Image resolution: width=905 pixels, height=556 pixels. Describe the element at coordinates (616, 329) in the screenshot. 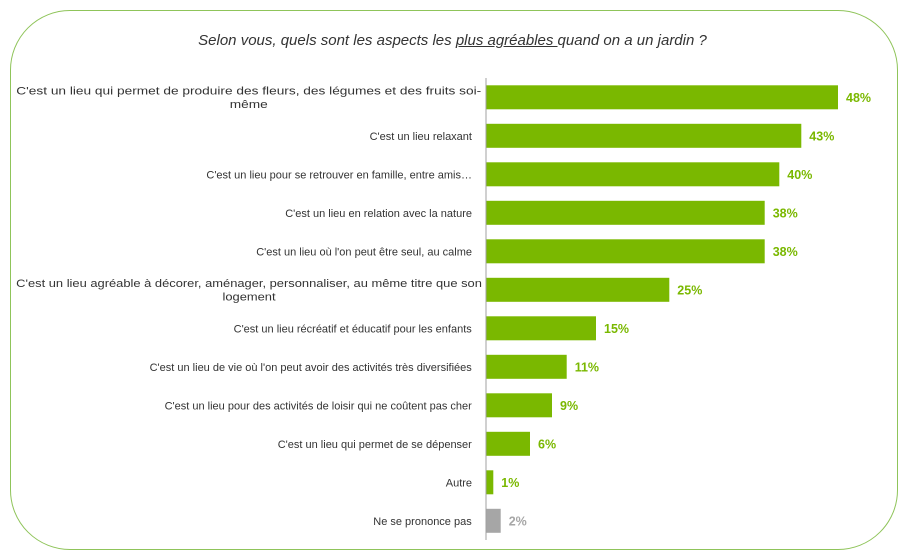

I see `value-label: 15%` at that location.